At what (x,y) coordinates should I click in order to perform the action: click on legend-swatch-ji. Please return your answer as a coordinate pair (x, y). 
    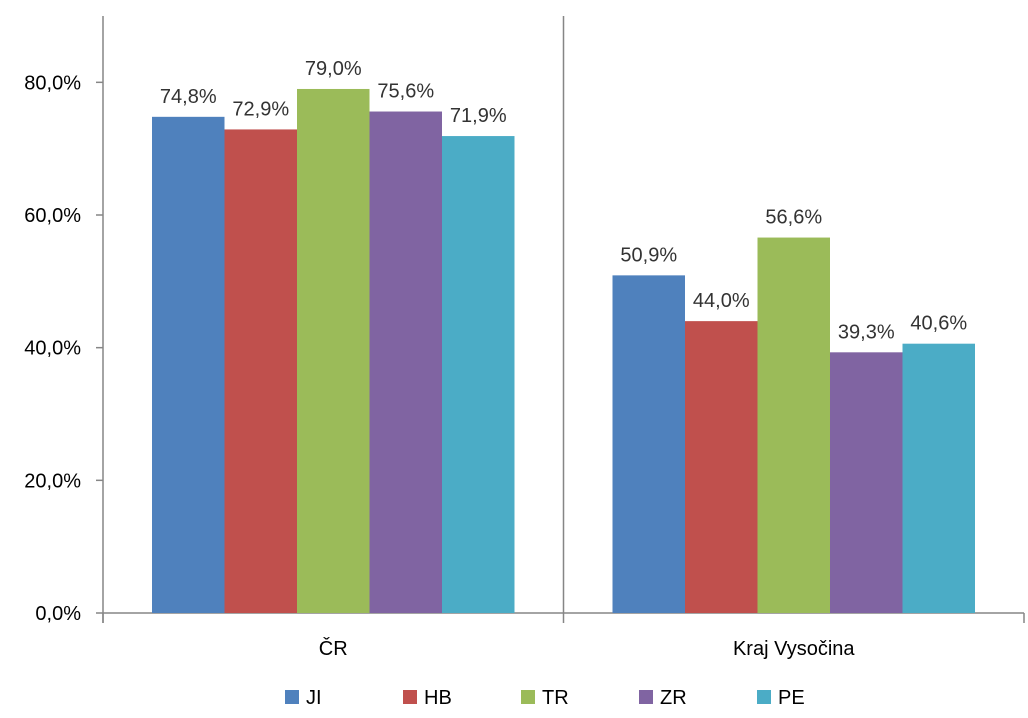
    Looking at the image, I should click on (292, 697).